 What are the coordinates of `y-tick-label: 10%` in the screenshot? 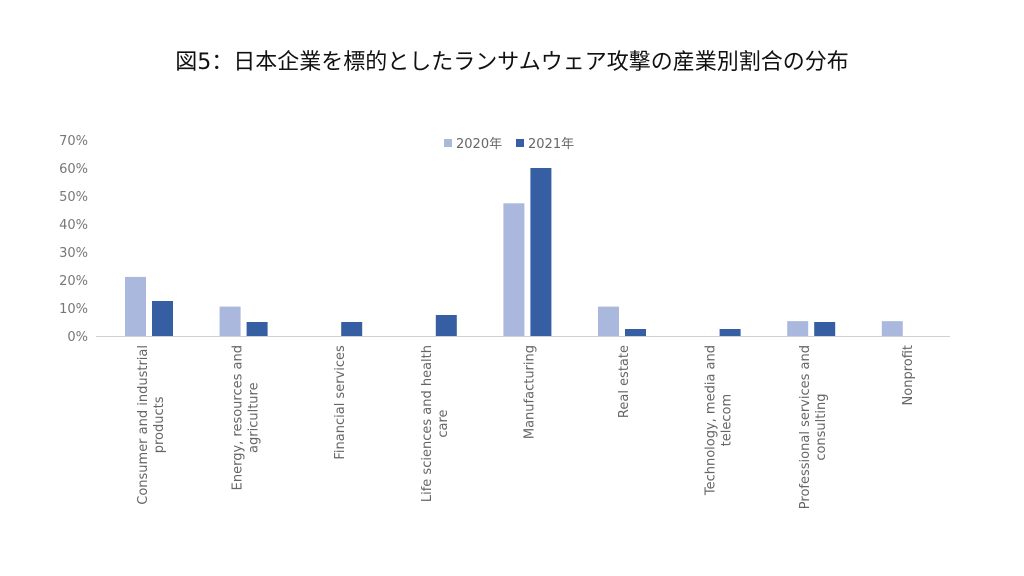 It's located at (73, 309).